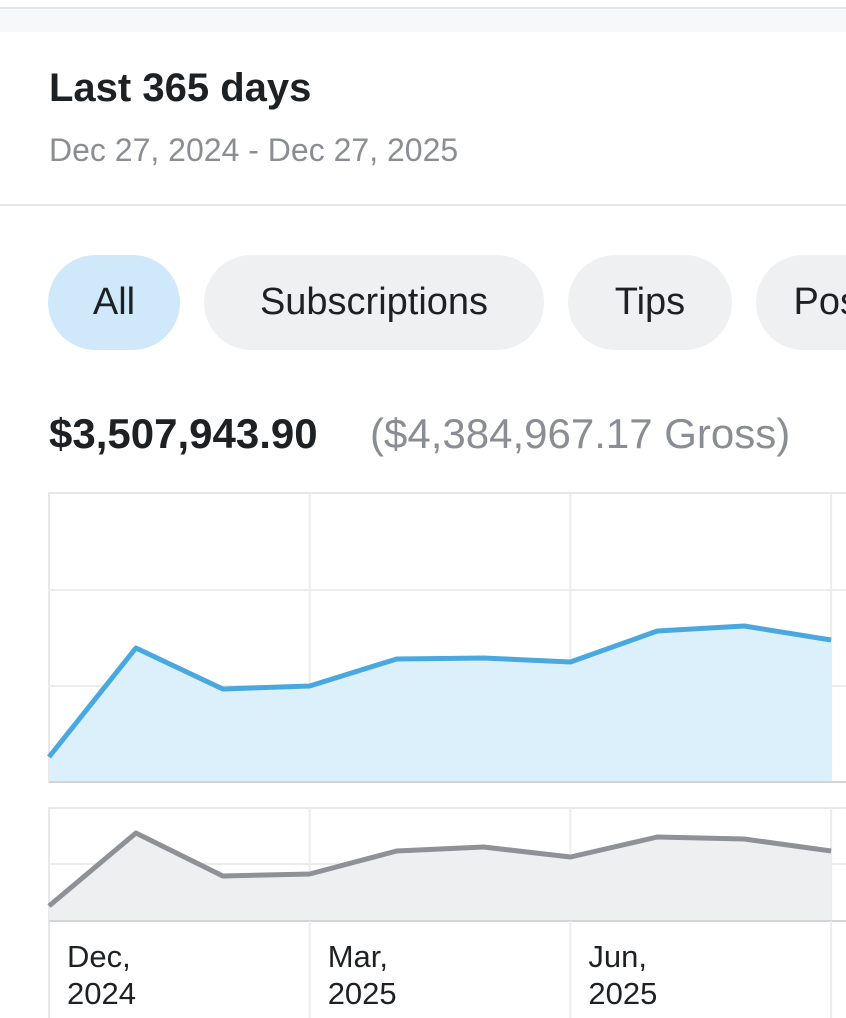 This screenshot has height=1018, width=846. Describe the element at coordinates (423, 205) in the screenshot. I see `divider` at that location.